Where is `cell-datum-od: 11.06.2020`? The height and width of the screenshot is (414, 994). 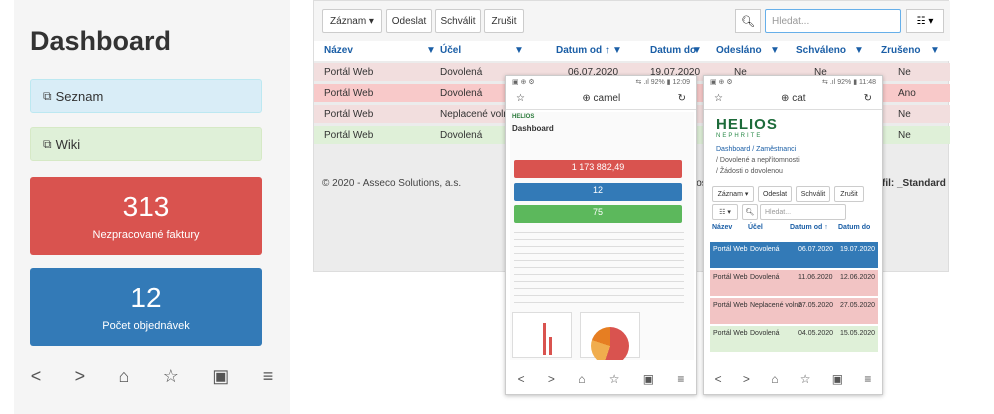 cell-datum-od: 11.06.2020 is located at coordinates (815, 277).